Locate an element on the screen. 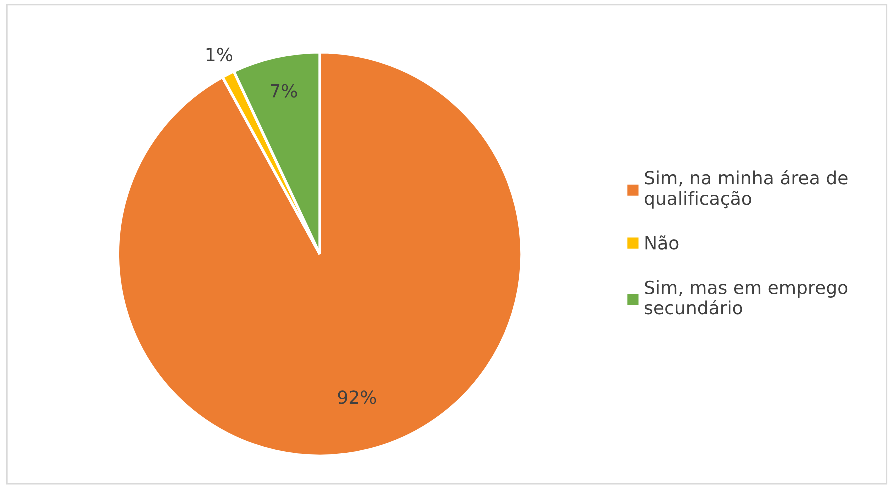  legend-label: Não is located at coordinates (662, 243).